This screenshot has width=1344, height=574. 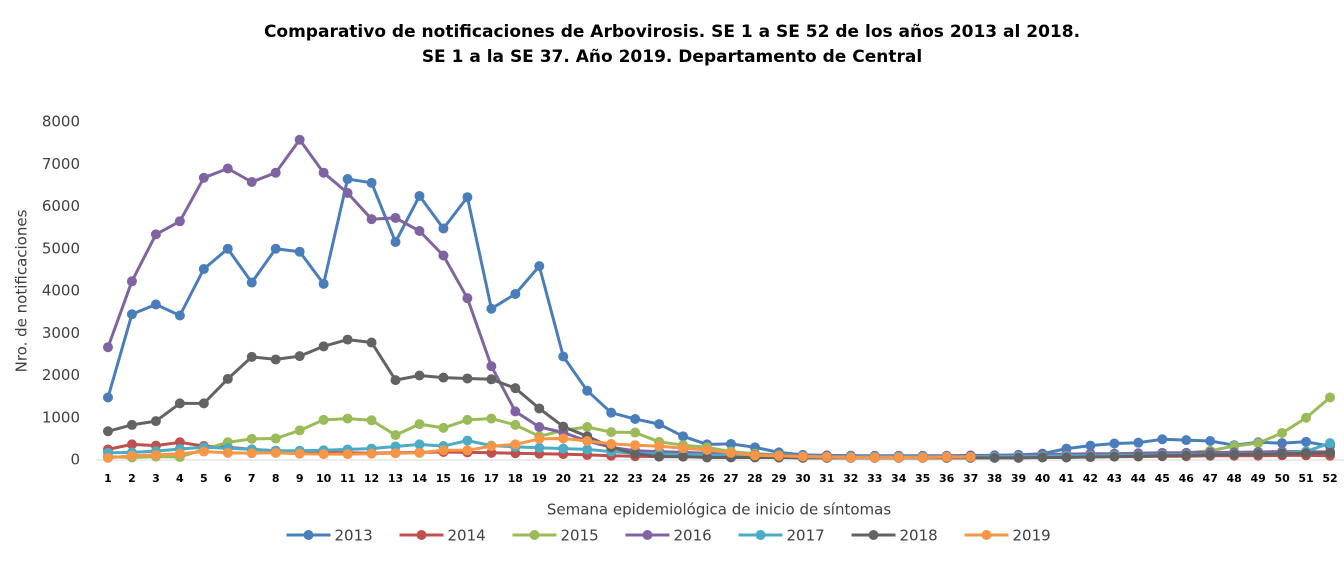 What do you see at coordinates (580, 536) in the screenshot?
I see `legend-label: 2015` at bounding box center [580, 536].